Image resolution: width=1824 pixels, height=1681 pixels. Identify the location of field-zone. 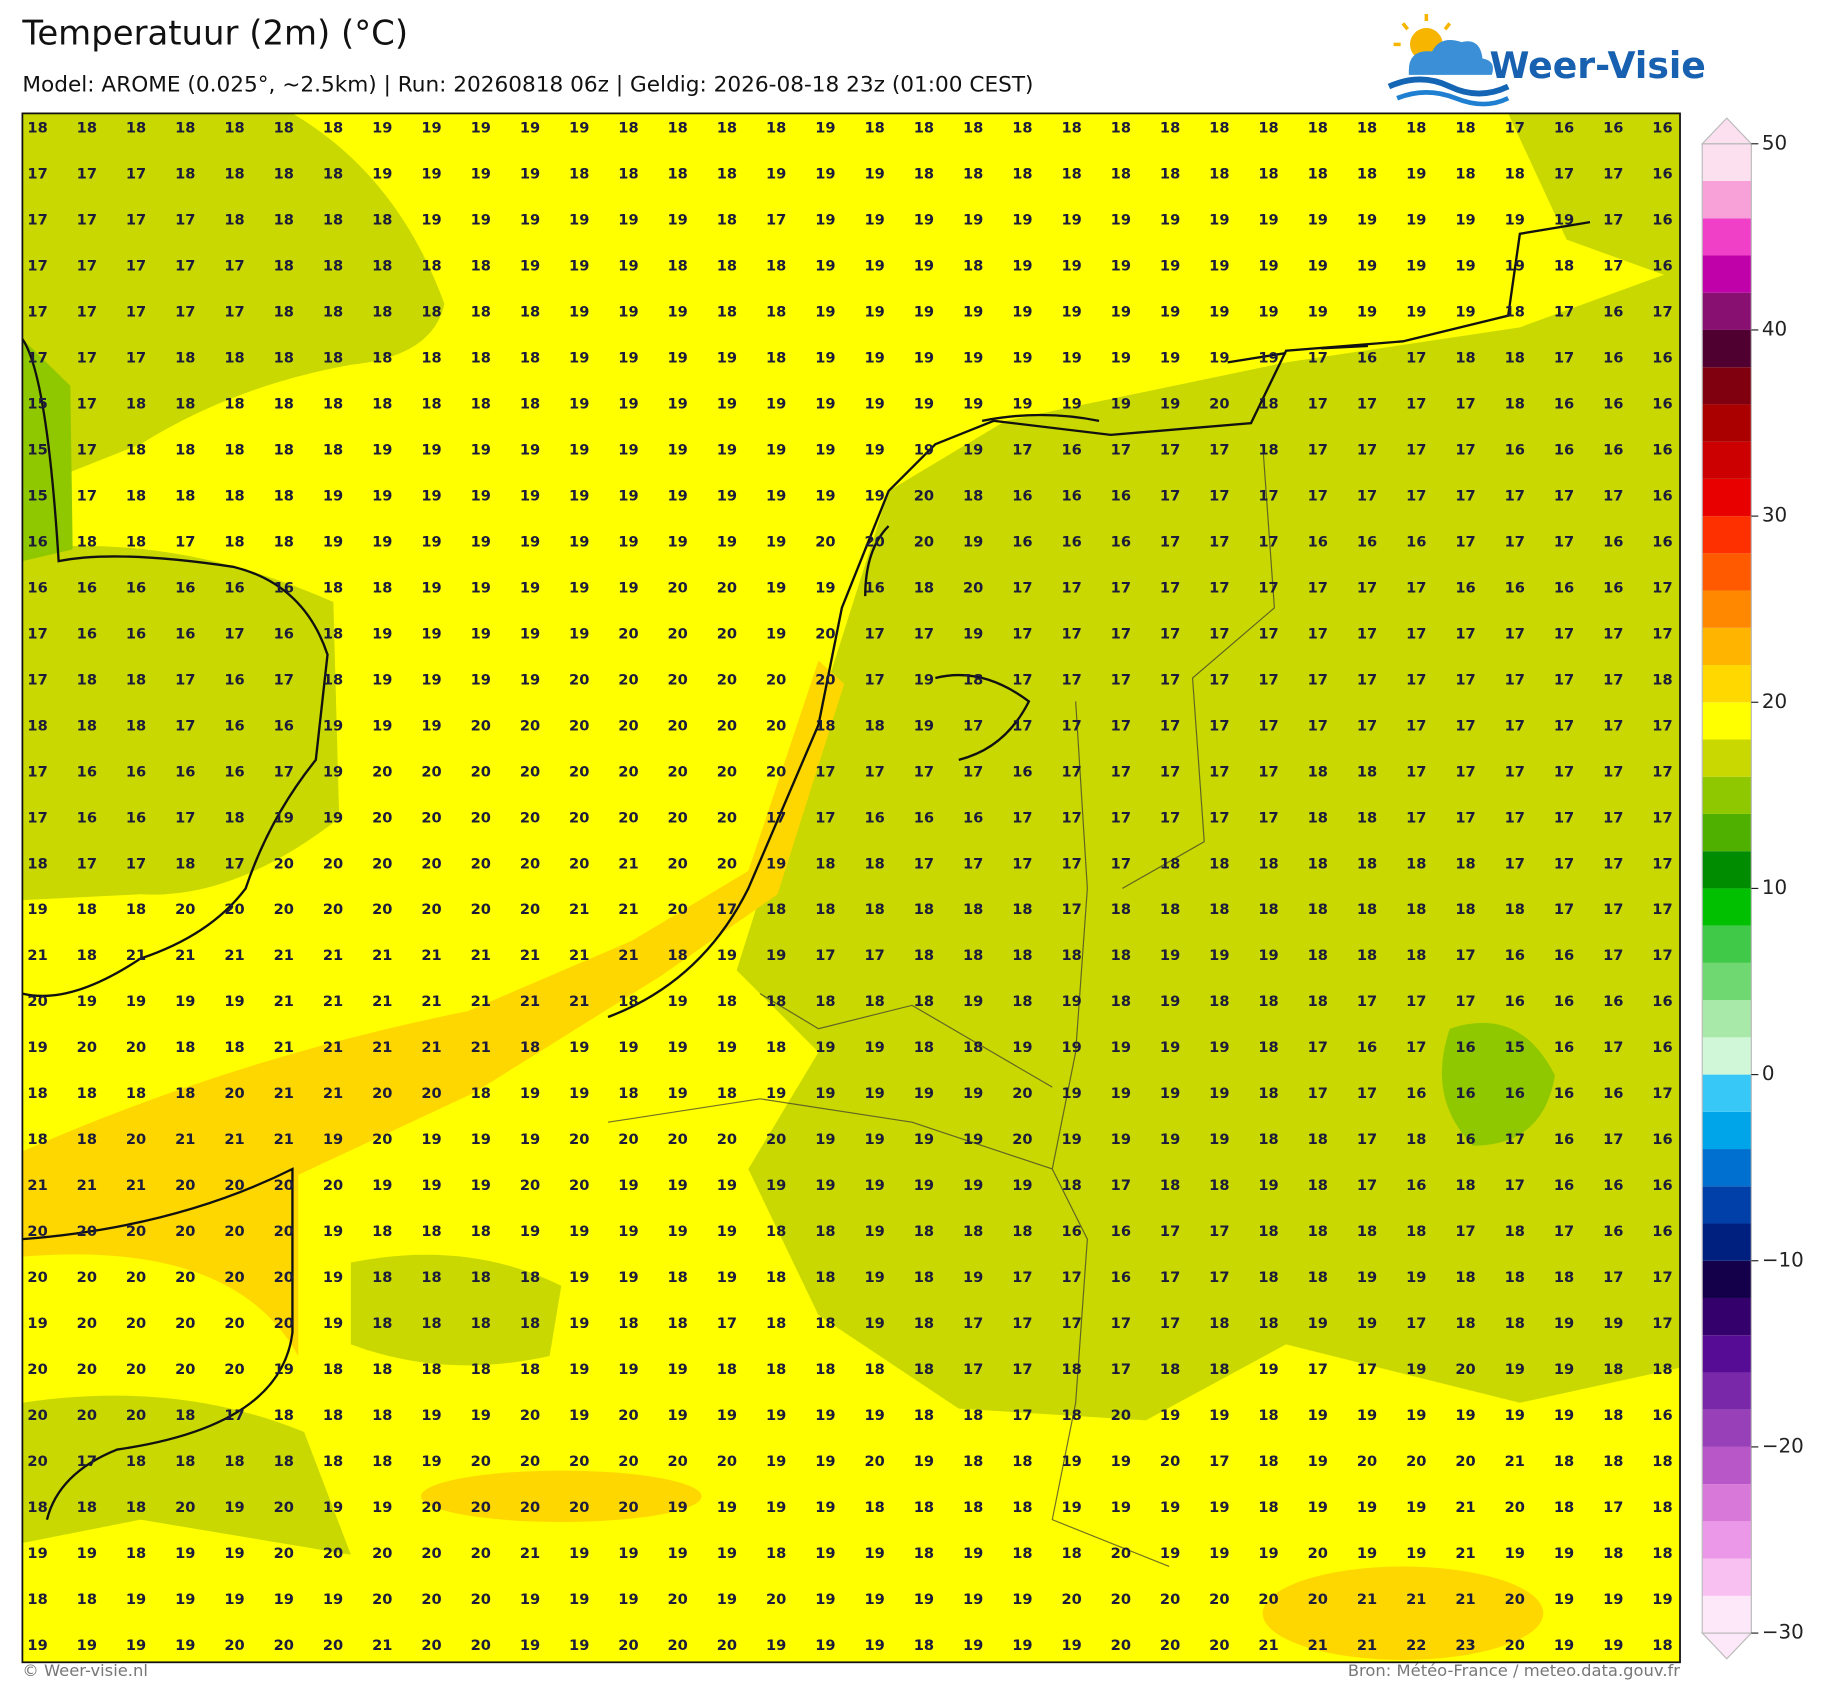
(186, 1475).